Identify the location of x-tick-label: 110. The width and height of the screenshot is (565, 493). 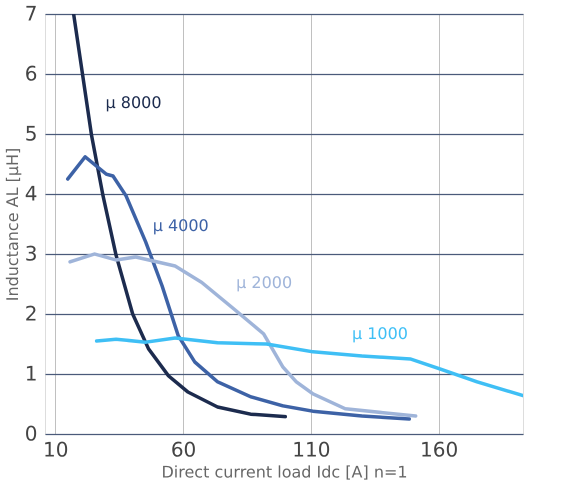
(311, 450).